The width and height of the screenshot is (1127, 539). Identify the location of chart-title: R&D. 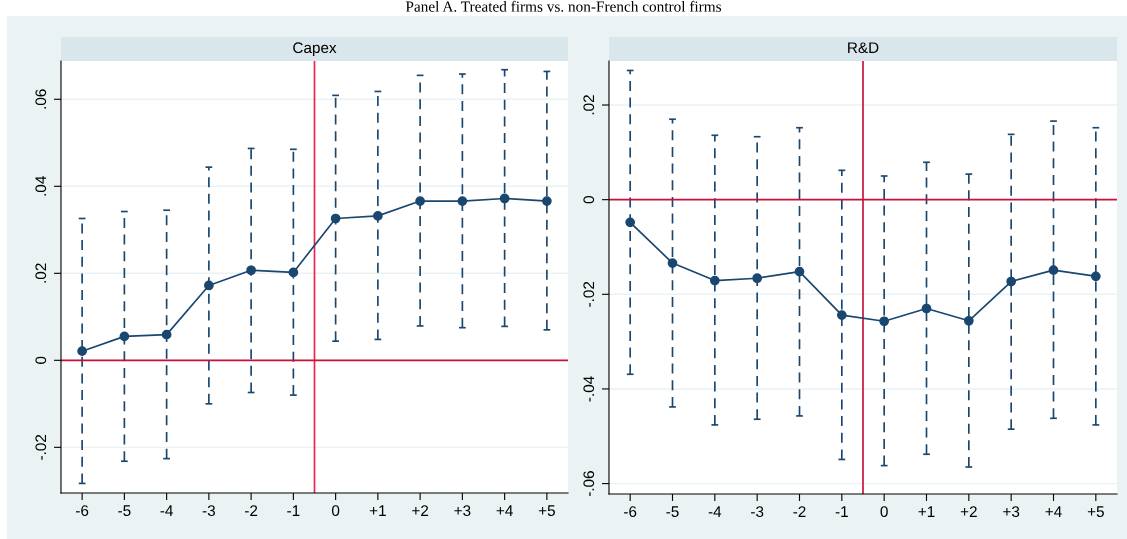
(863, 48).